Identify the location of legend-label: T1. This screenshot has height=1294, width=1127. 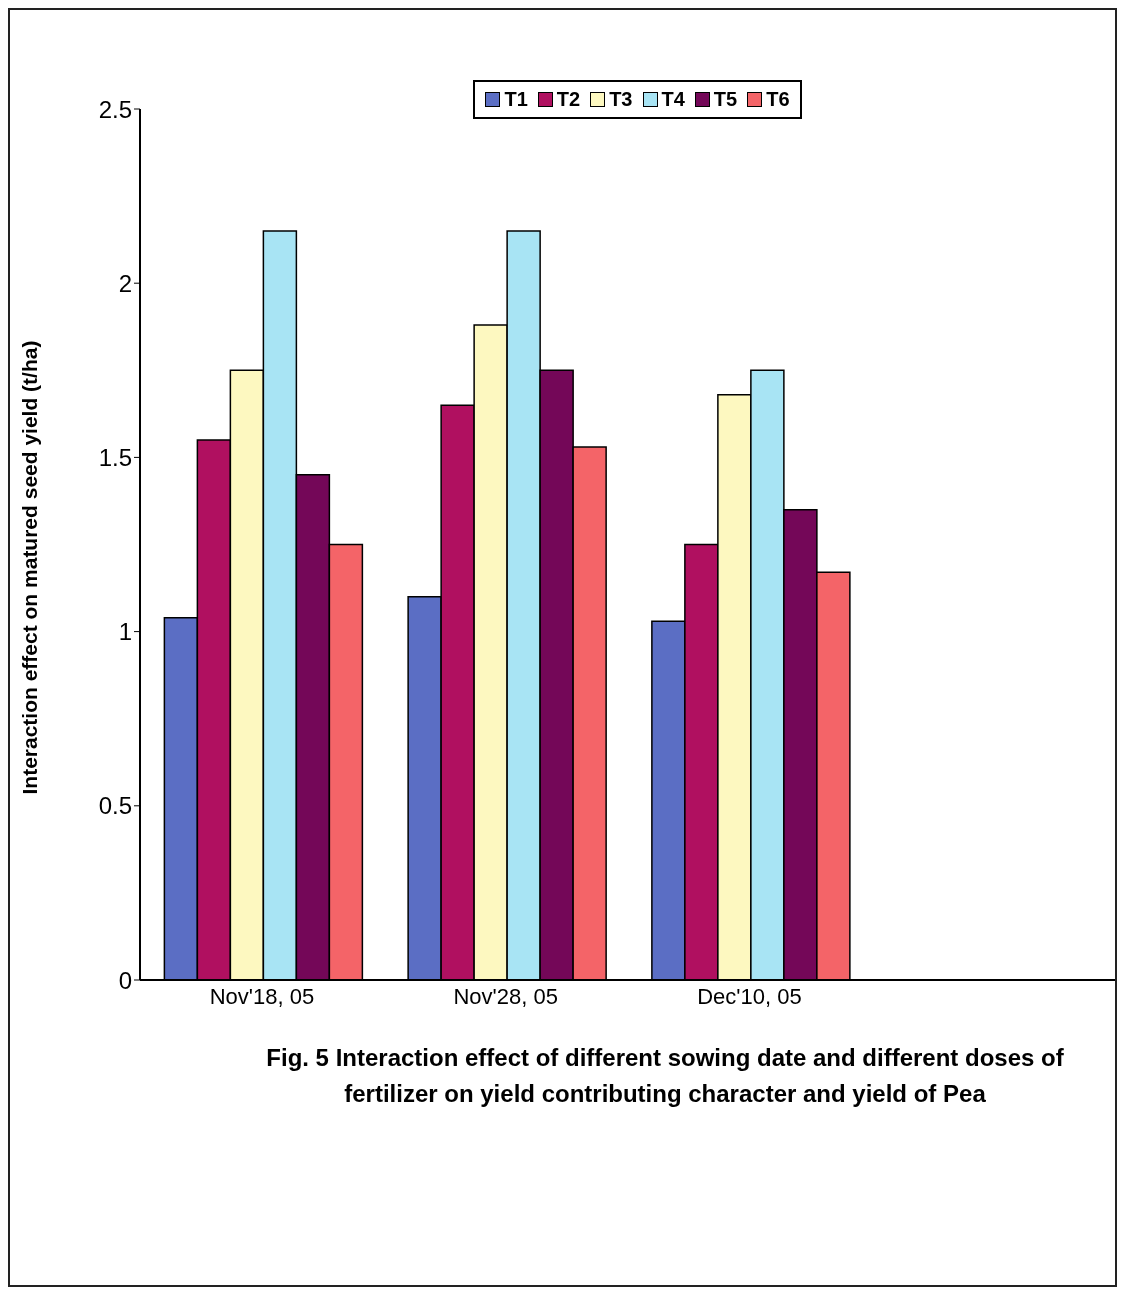
(515, 99).